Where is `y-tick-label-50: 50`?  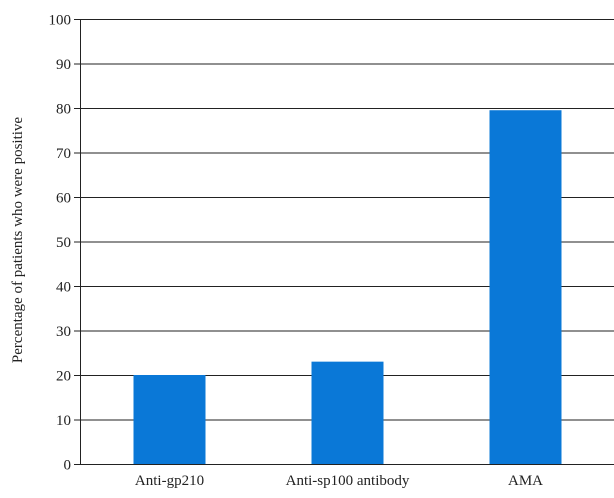
y-tick-label-50: 50 is located at coordinates (63, 243).